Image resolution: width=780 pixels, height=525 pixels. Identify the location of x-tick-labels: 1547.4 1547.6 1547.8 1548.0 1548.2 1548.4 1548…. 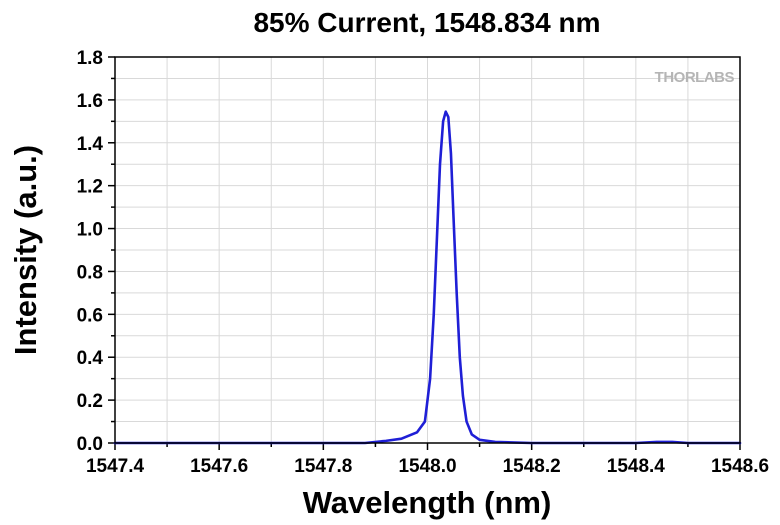
(427, 466).